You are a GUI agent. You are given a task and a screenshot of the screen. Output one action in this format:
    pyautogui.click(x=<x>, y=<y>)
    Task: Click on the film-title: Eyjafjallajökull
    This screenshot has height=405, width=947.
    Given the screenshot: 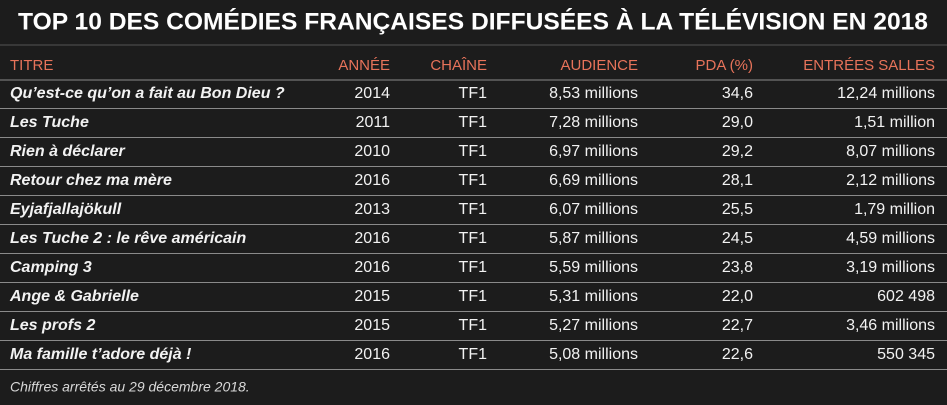 What is the action you would take?
    pyautogui.click(x=66, y=209)
    